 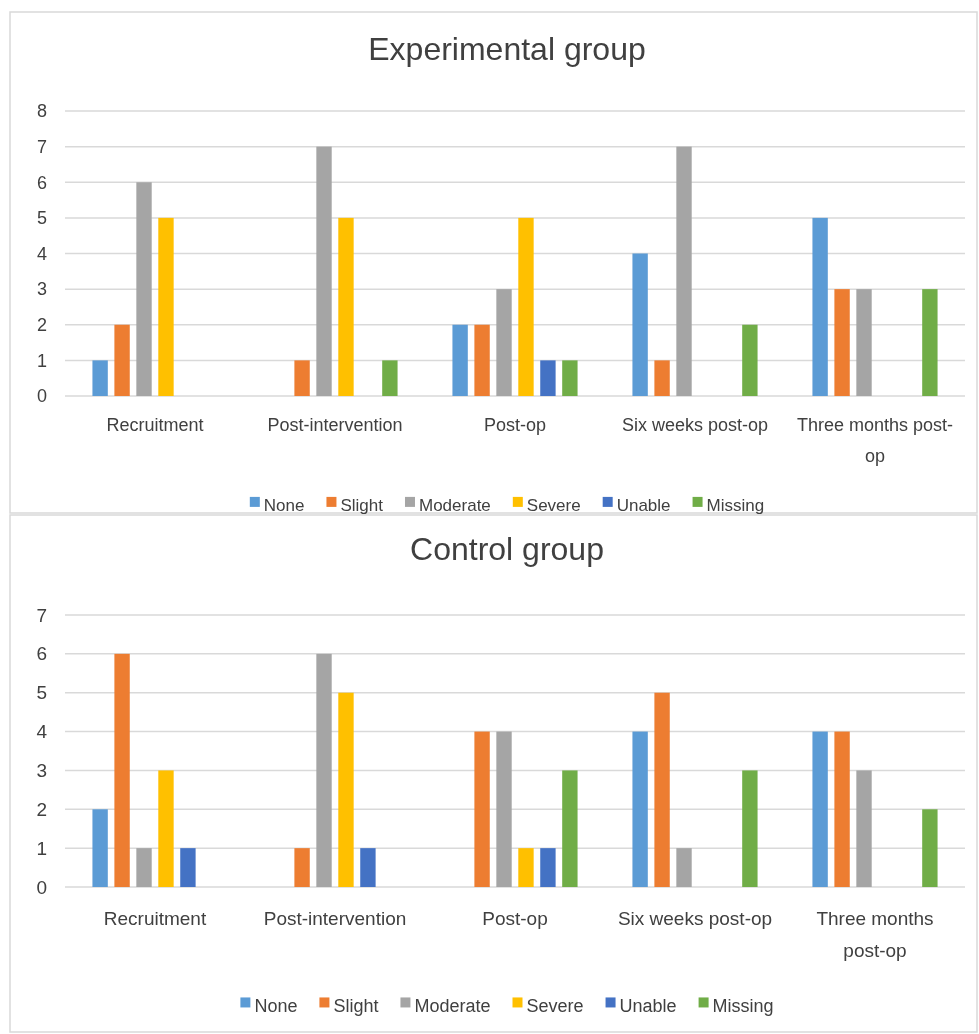 I want to click on chart-title: Experimental group, so click(x=507, y=49).